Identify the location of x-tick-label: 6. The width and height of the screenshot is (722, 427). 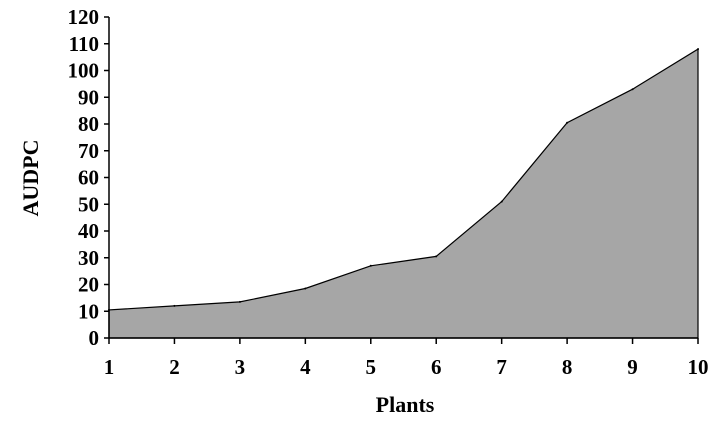
(436, 367).